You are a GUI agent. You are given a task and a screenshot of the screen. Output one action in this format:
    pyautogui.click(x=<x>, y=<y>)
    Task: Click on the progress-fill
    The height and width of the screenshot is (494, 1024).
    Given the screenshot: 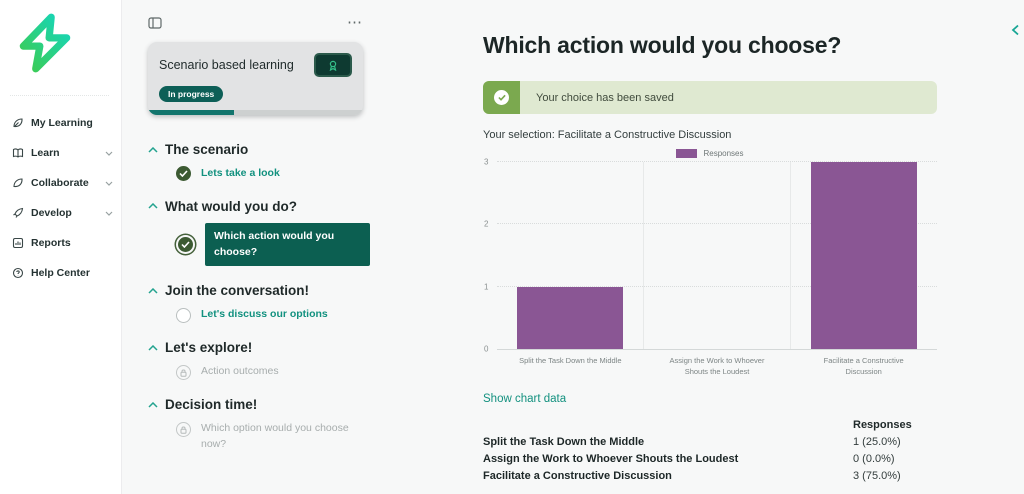 What is the action you would take?
    pyautogui.click(x=191, y=112)
    